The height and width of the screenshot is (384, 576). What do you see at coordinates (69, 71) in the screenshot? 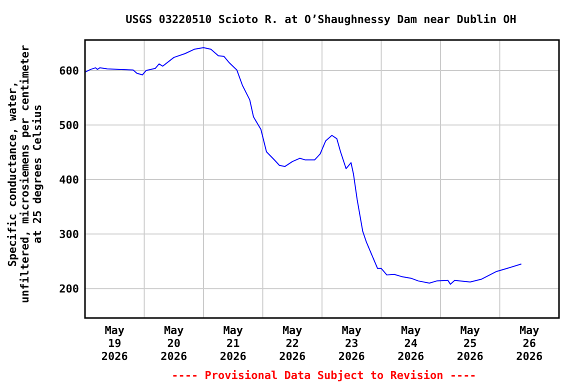
I see `y-tick-label: 600` at bounding box center [69, 71].